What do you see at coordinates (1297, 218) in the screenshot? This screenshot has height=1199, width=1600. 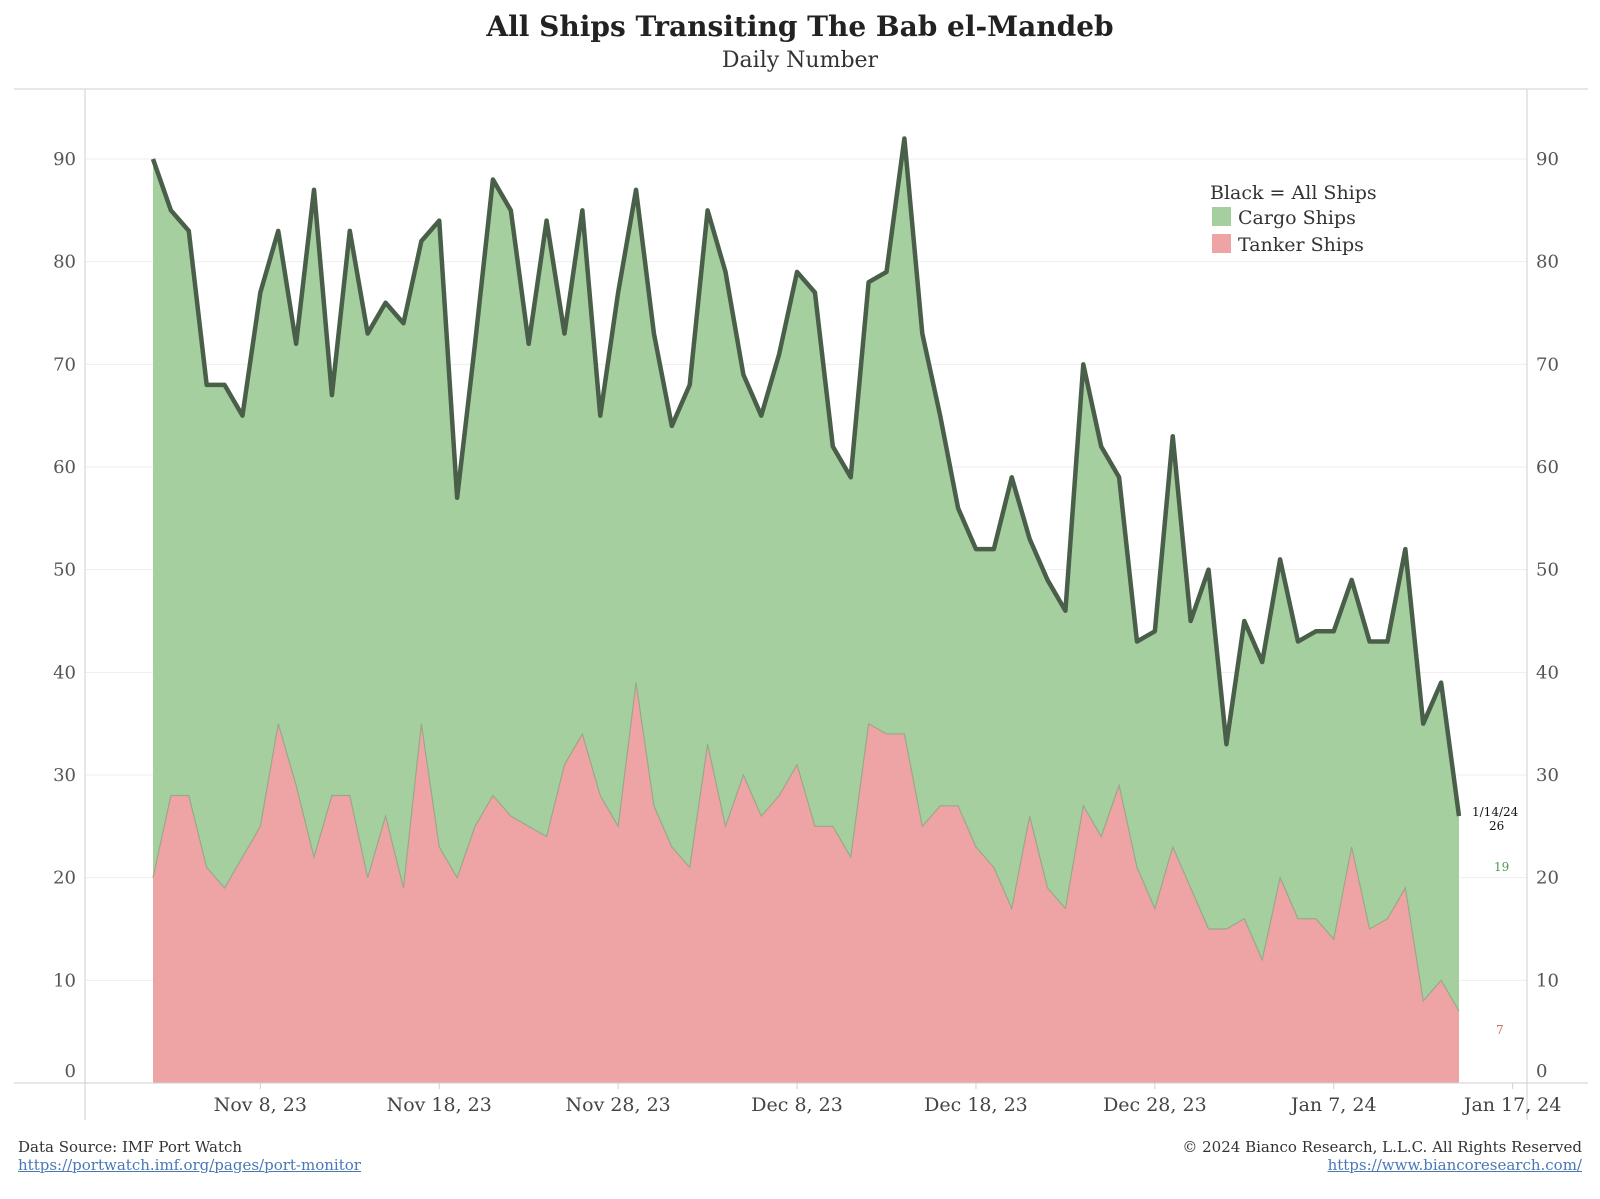 I see `legend-cargo-label: Cargo Ships` at bounding box center [1297, 218].